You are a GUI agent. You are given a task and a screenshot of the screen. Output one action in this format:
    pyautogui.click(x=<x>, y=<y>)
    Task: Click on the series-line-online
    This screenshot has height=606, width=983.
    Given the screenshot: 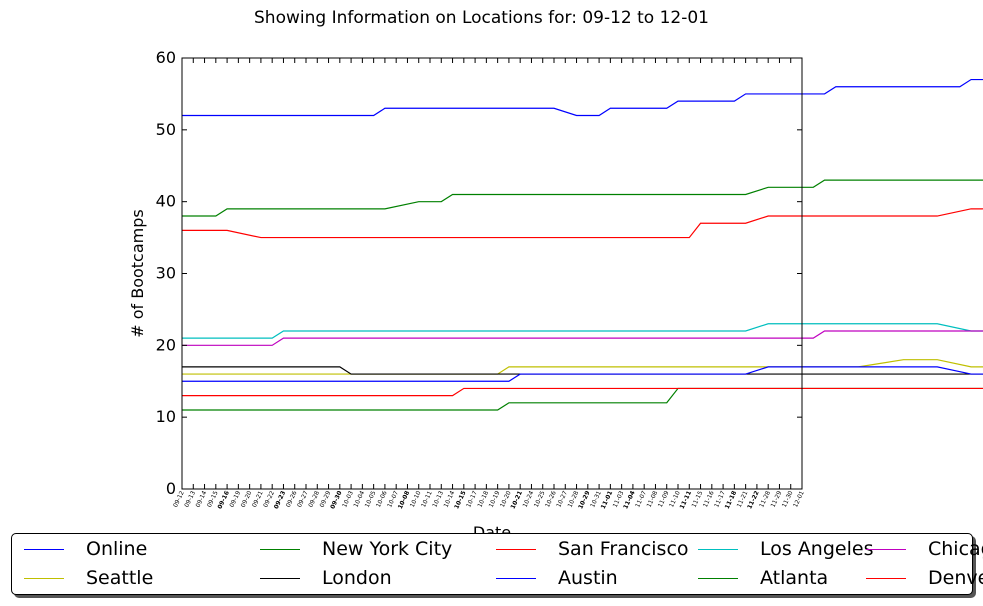 What is the action you would take?
    pyautogui.click(x=582, y=97)
    